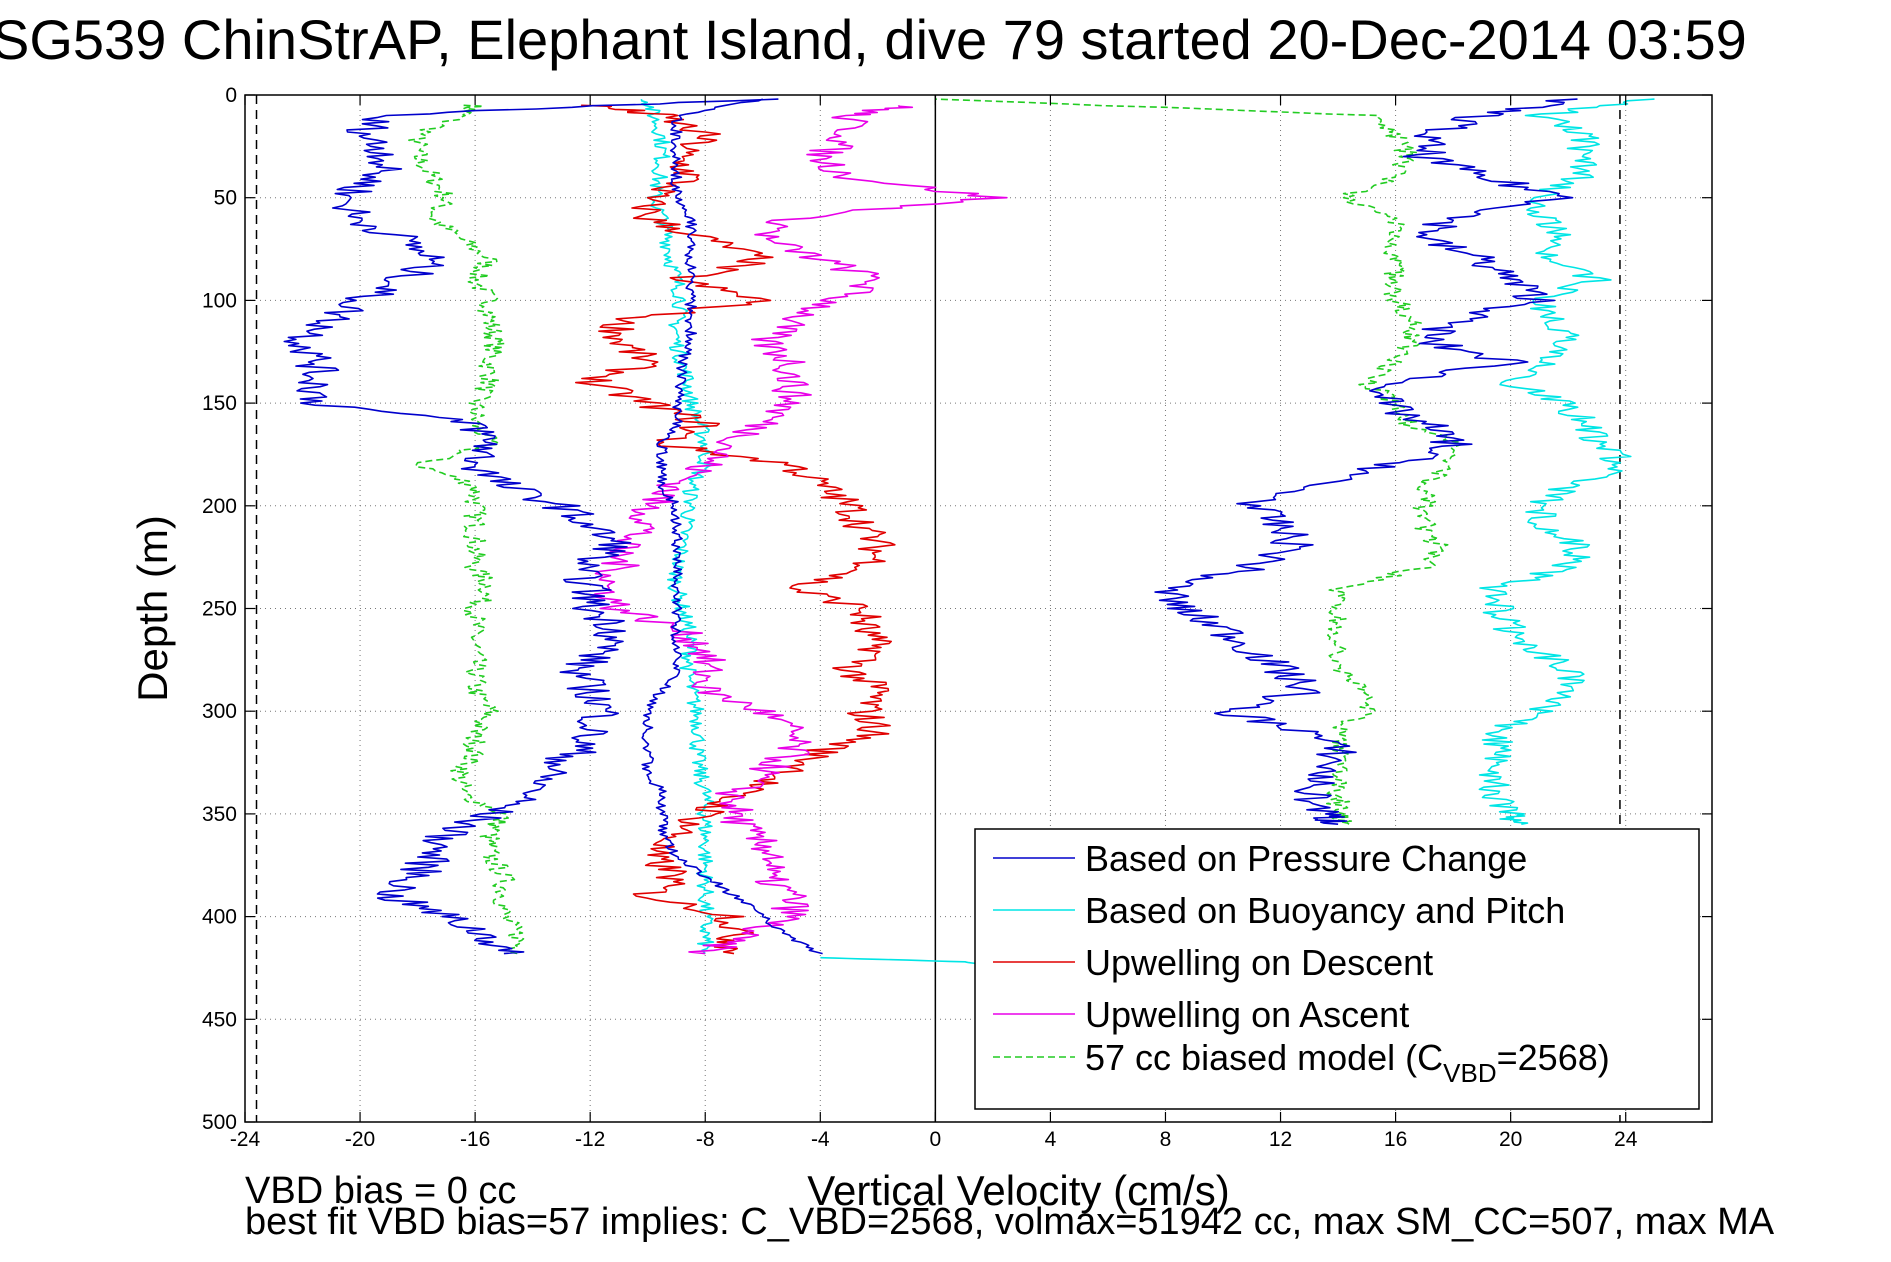  What do you see at coordinates (219, 711) in the screenshot?
I see `y-tick-label: 300` at bounding box center [219, 711].